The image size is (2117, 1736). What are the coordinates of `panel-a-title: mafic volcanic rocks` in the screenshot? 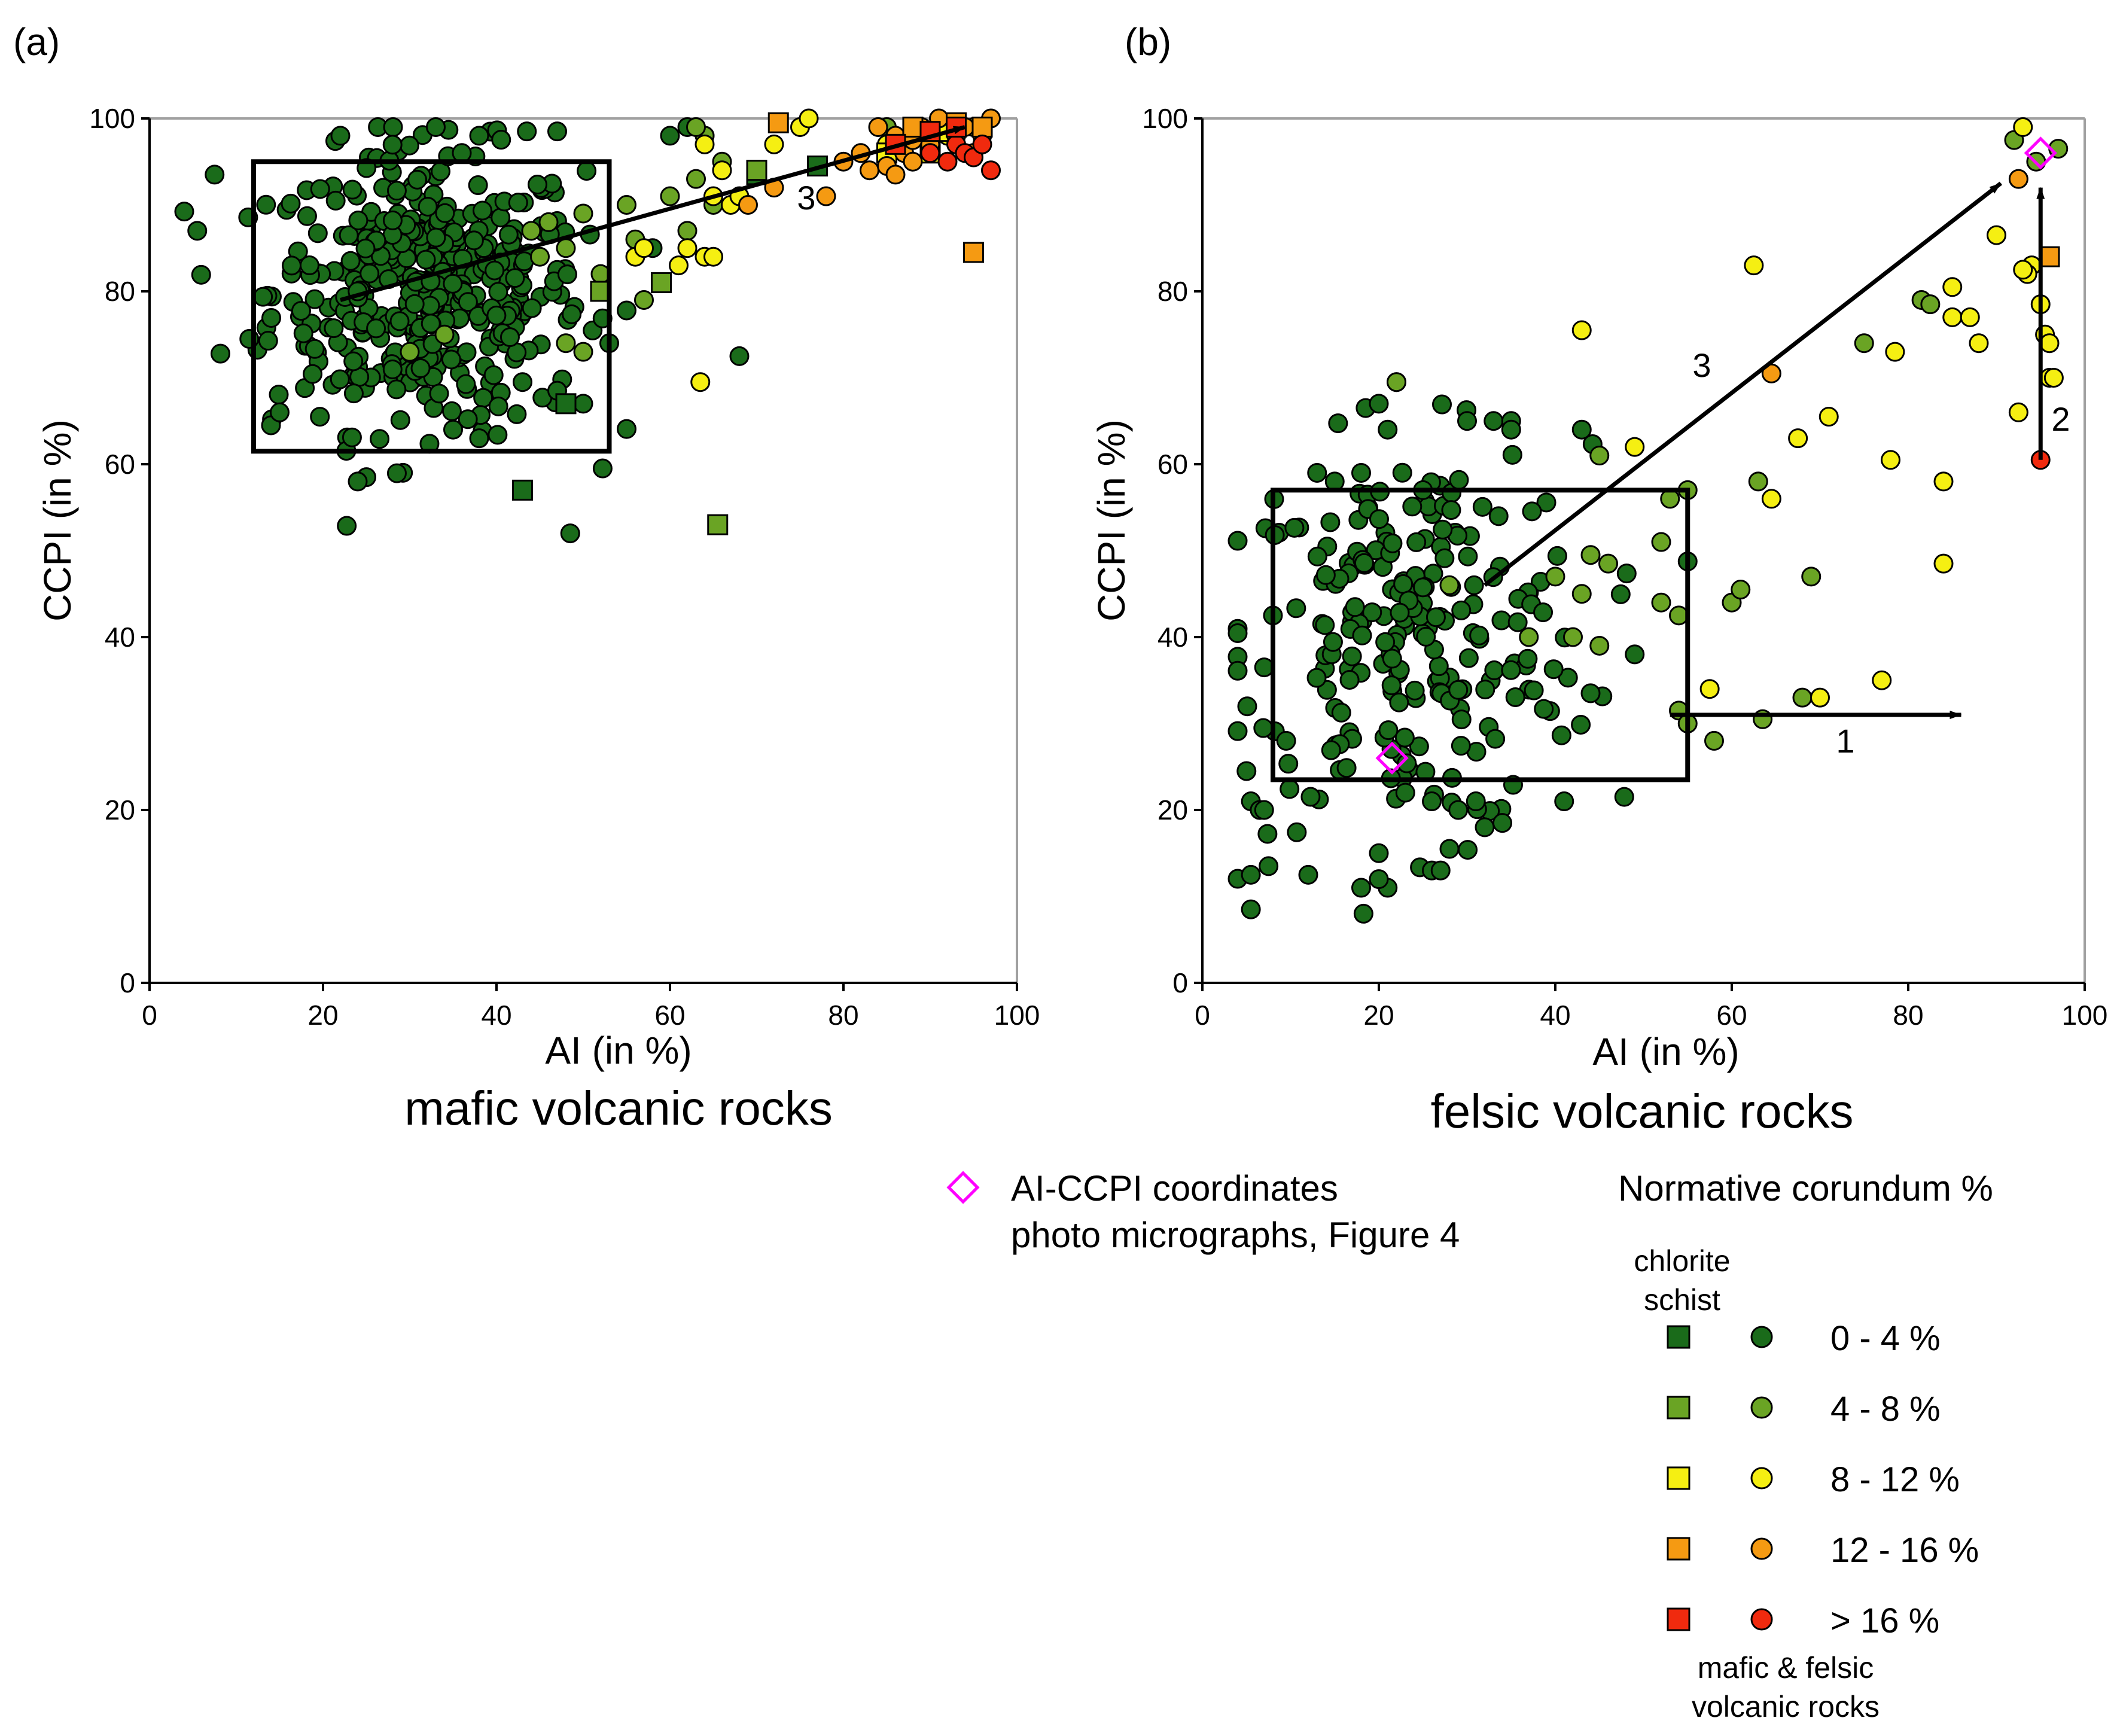 It's located at (618, 1108).